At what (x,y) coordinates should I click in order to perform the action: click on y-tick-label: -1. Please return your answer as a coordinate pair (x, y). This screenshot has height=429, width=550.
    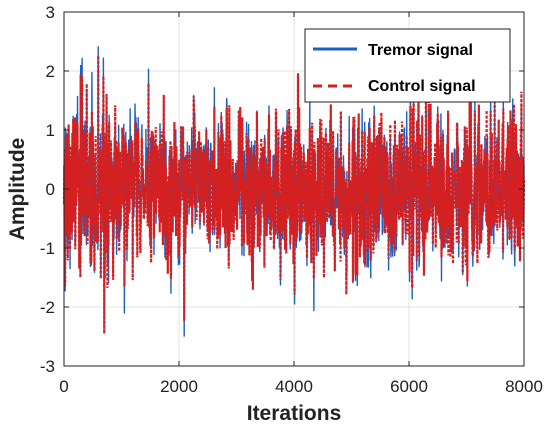
    Looking at the image, I should click on (47, 248).